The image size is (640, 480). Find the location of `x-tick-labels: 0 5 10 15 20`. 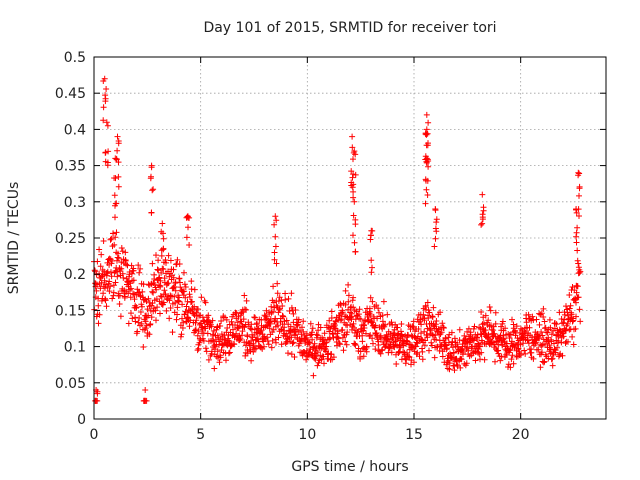

x-tick-labels: 0 5 10 15 20 is located at coordinates (310, 435).